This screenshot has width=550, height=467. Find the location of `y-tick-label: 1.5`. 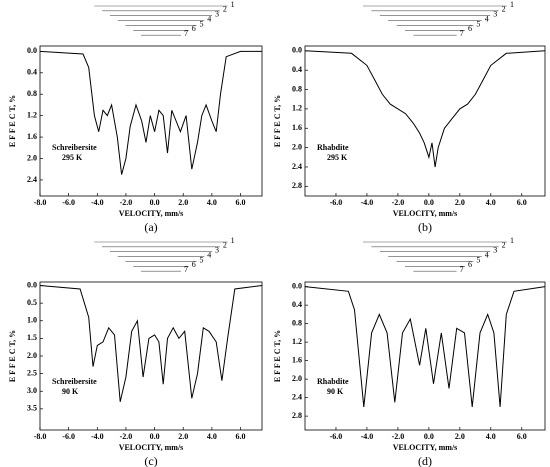

y-tick-label: 1.5 is located at coordinates (32, 337).